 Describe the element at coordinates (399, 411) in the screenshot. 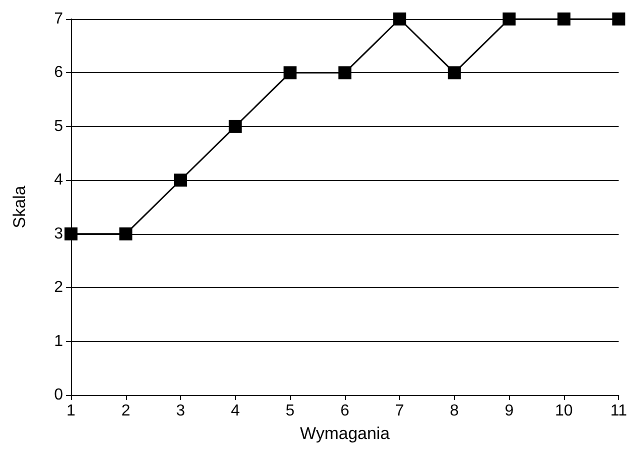

I see `x-tick-label: 7` at that location.